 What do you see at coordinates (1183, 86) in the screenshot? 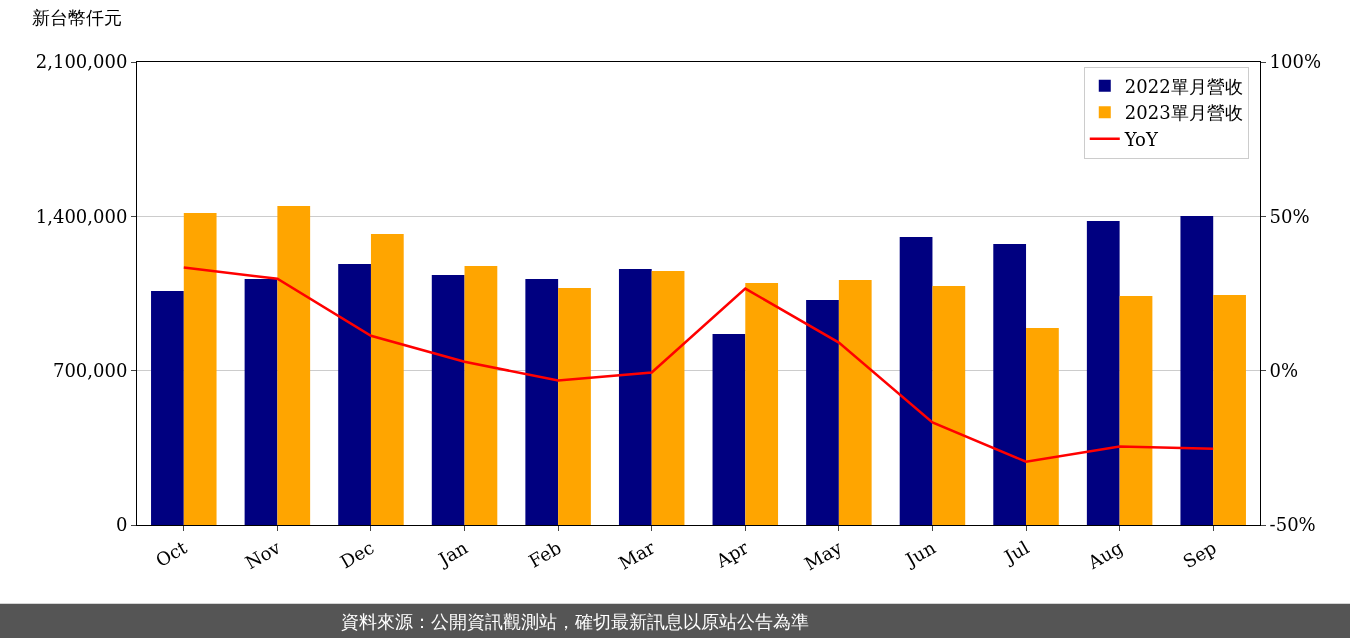
I see `legend-label: 2022單月營收` at bounding box center [1183, 86].